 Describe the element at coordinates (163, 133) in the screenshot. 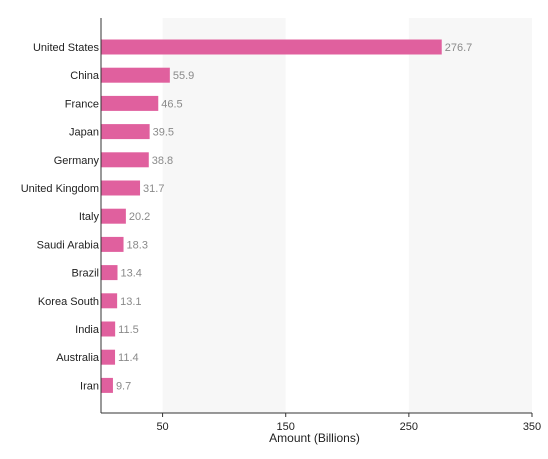

I see `value-label: 39.5` at that location.